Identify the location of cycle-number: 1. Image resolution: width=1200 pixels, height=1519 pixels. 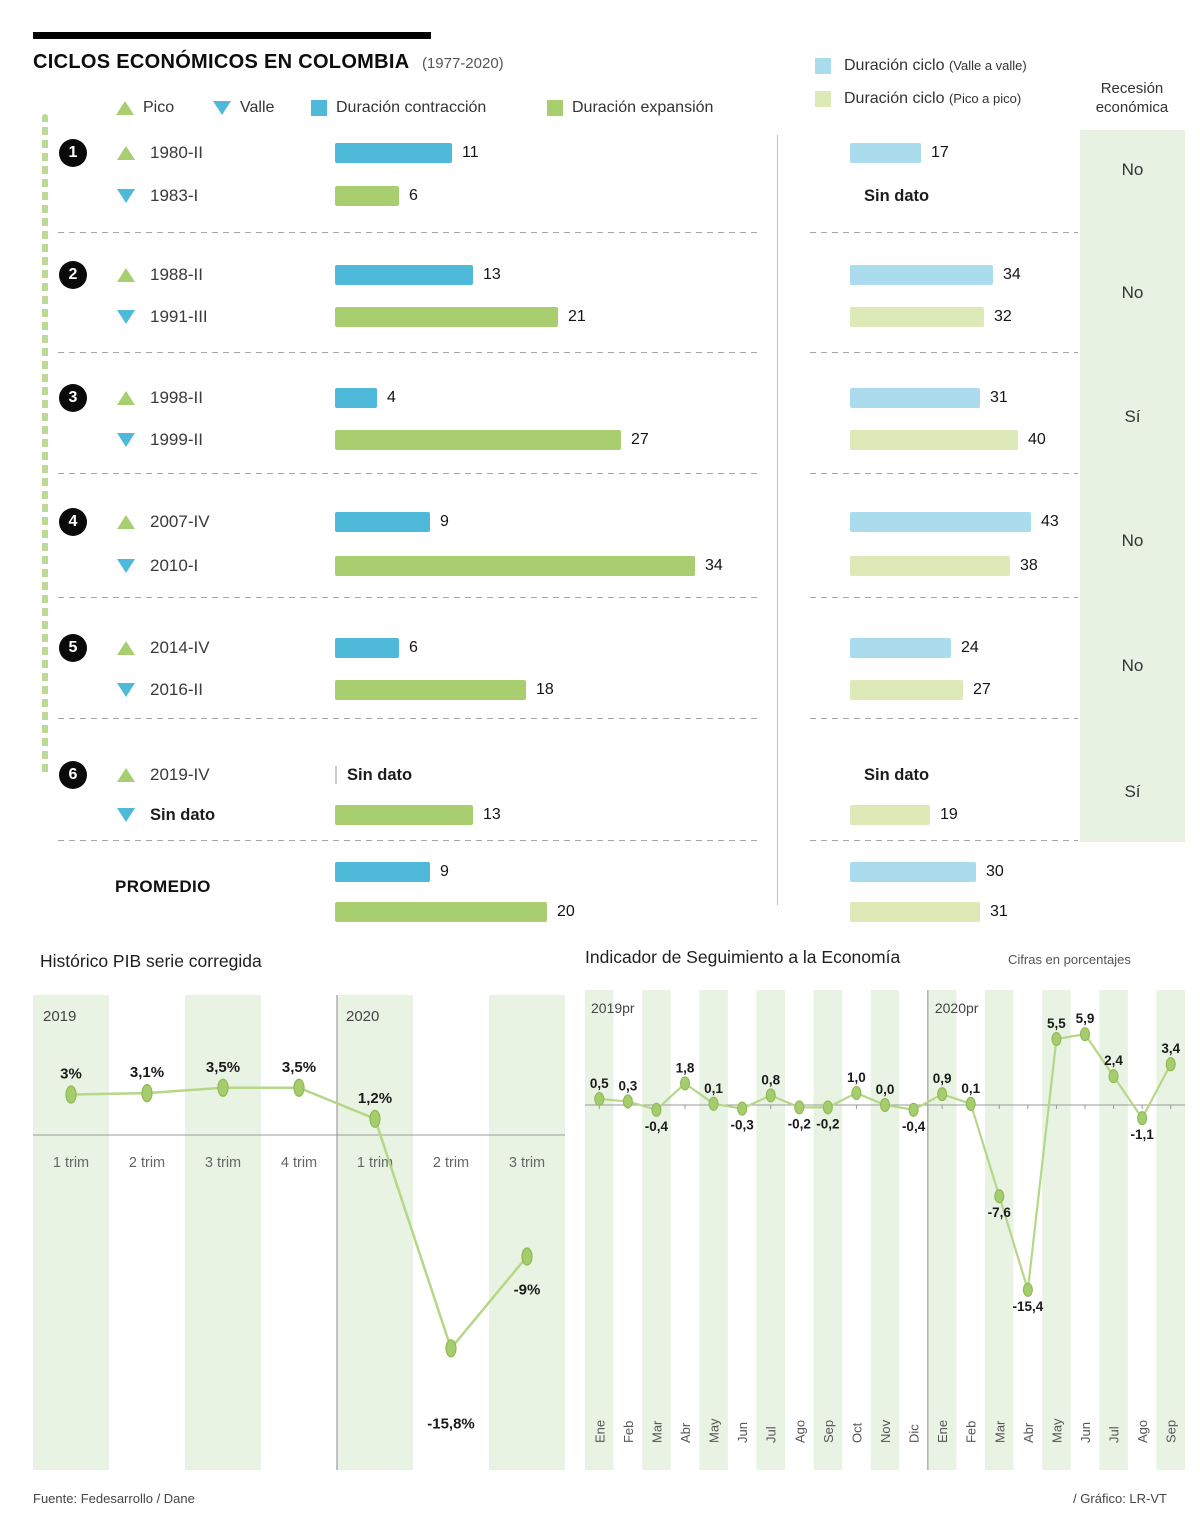
(73, 153).